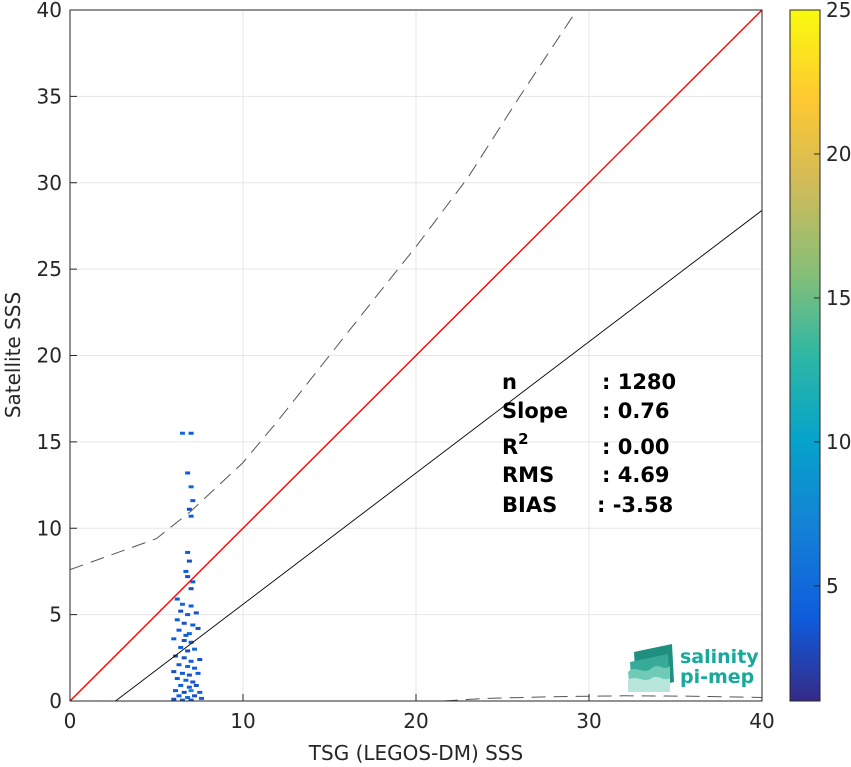 This screenshot has height=767, width=851. Describe the element at coordinates (602, 698) in the screenshot. I see `lower-envelope-line` at that location.